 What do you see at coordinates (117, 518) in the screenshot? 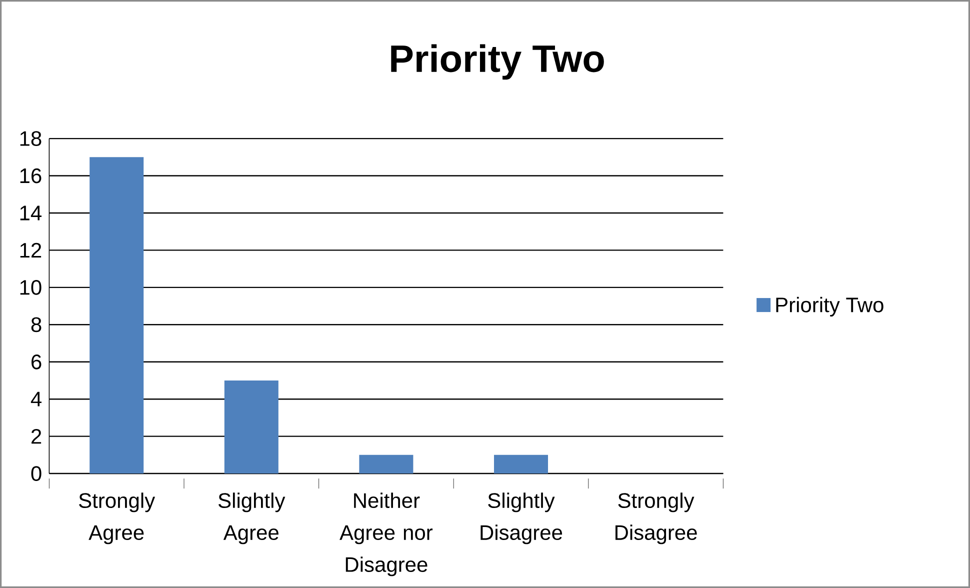
I see `x-tick-label: Strongly Agree` at bounding box center [117, 518].